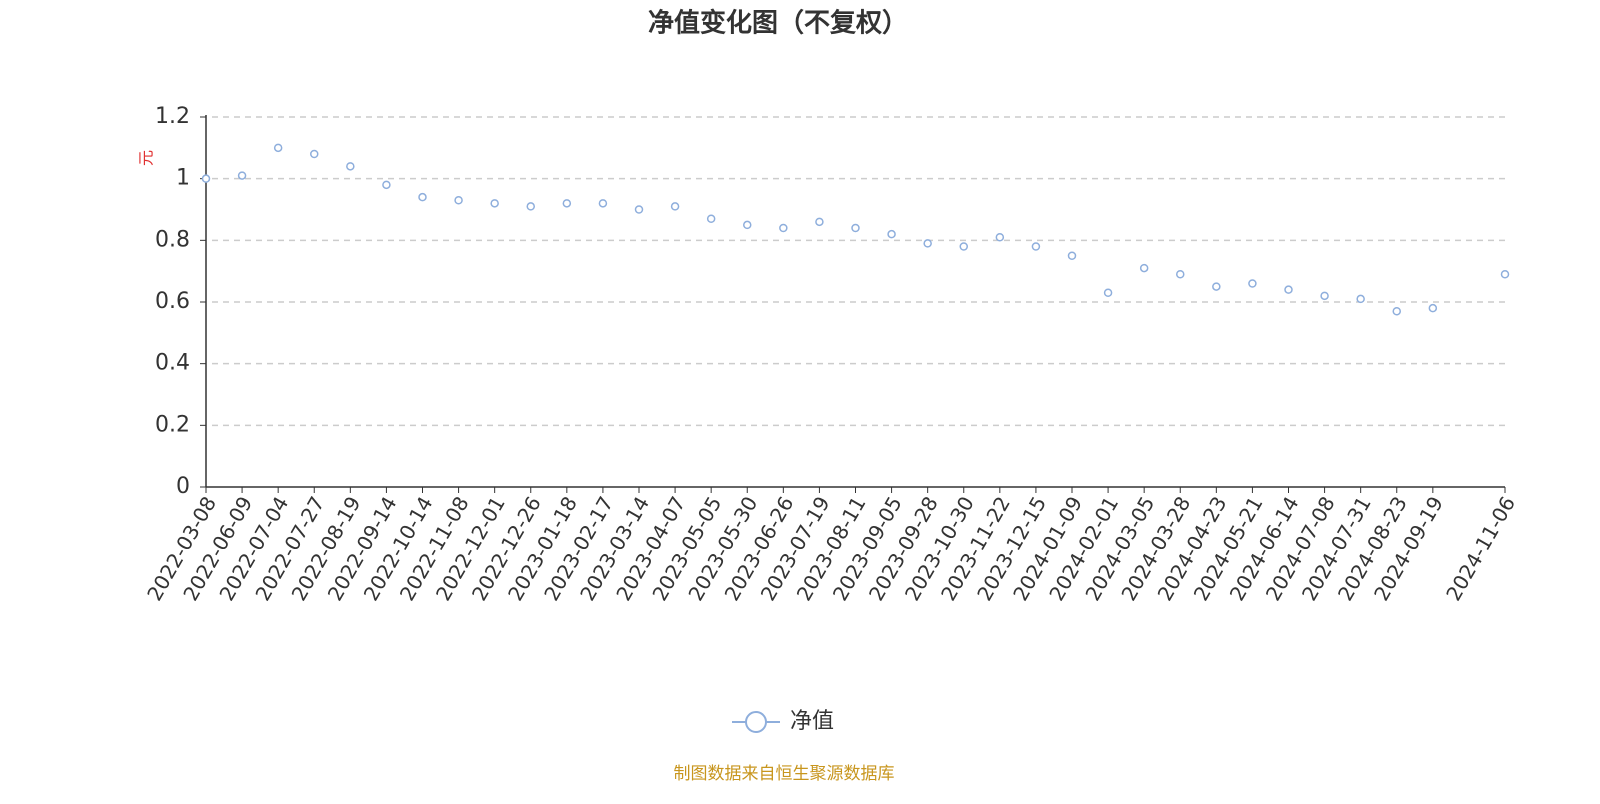 The height and width of the screenshot is (804, 1600). I want to click on y-tick-label: 1.2, so click(172, 116).